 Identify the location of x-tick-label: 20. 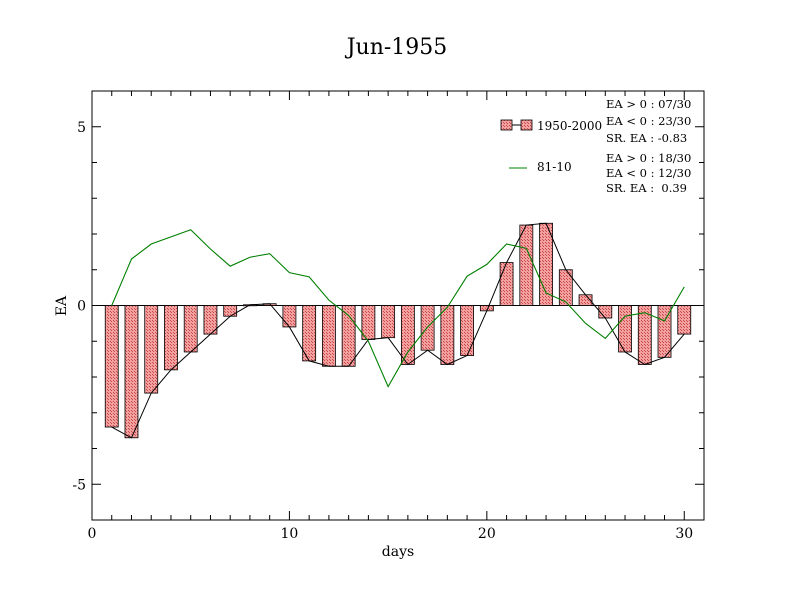
(487, 534).